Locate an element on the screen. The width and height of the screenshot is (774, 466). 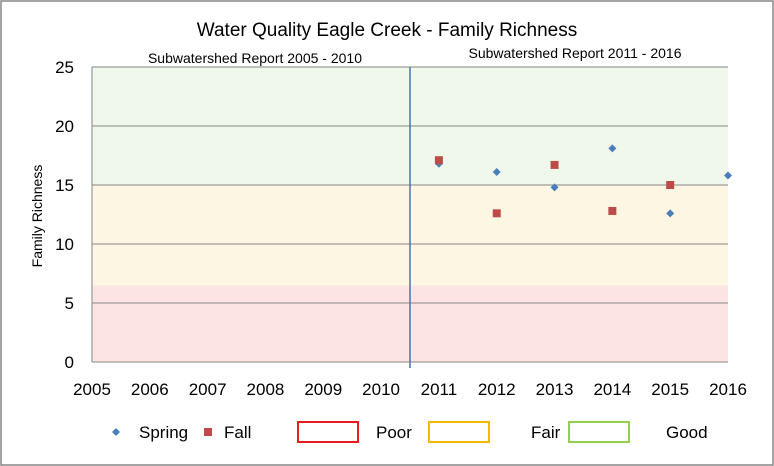
legend-poor-label: Poor is located at coordinates (394, 432).